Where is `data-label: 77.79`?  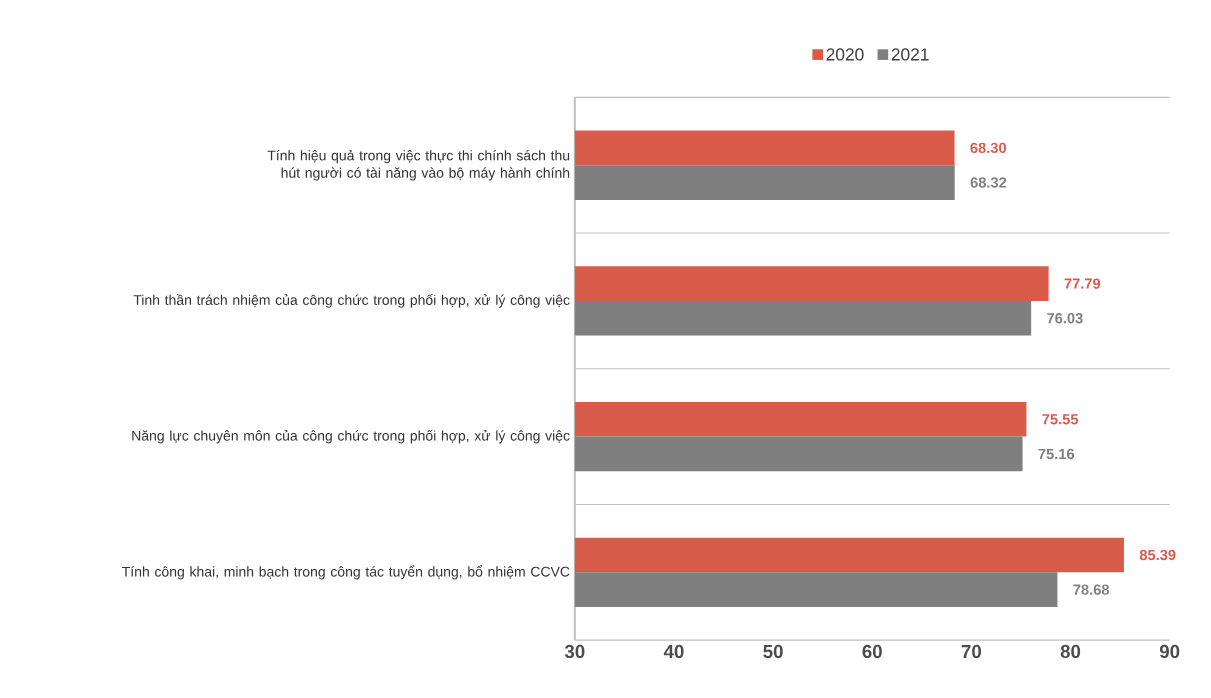 data-label: 77.79 is located at coordinates (1082, 283).